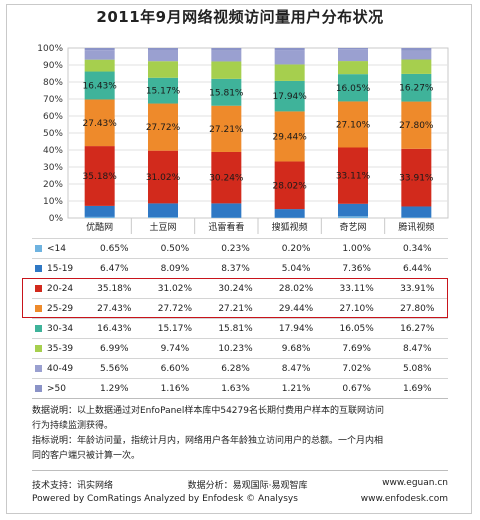 The image size is (480, 520). Describe the element at coordinates (114, 348) in the screenshot. I see `table-cell: 6.99%` at that location.